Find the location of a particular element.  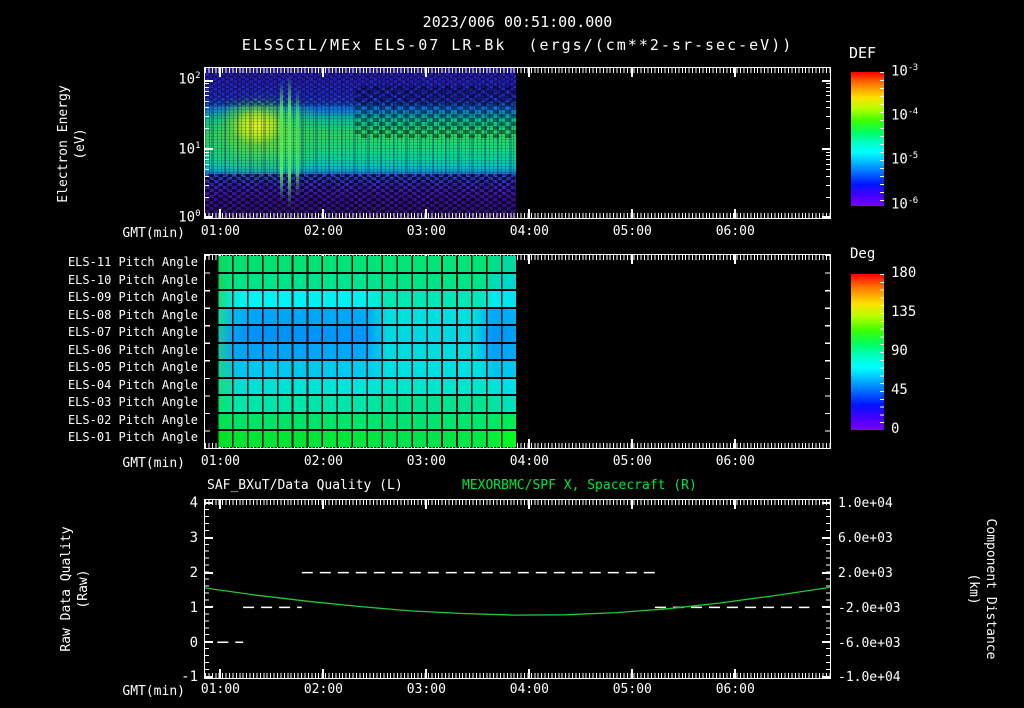

colorbar-label: 10⁻³ is located at coordinates (904, 71).